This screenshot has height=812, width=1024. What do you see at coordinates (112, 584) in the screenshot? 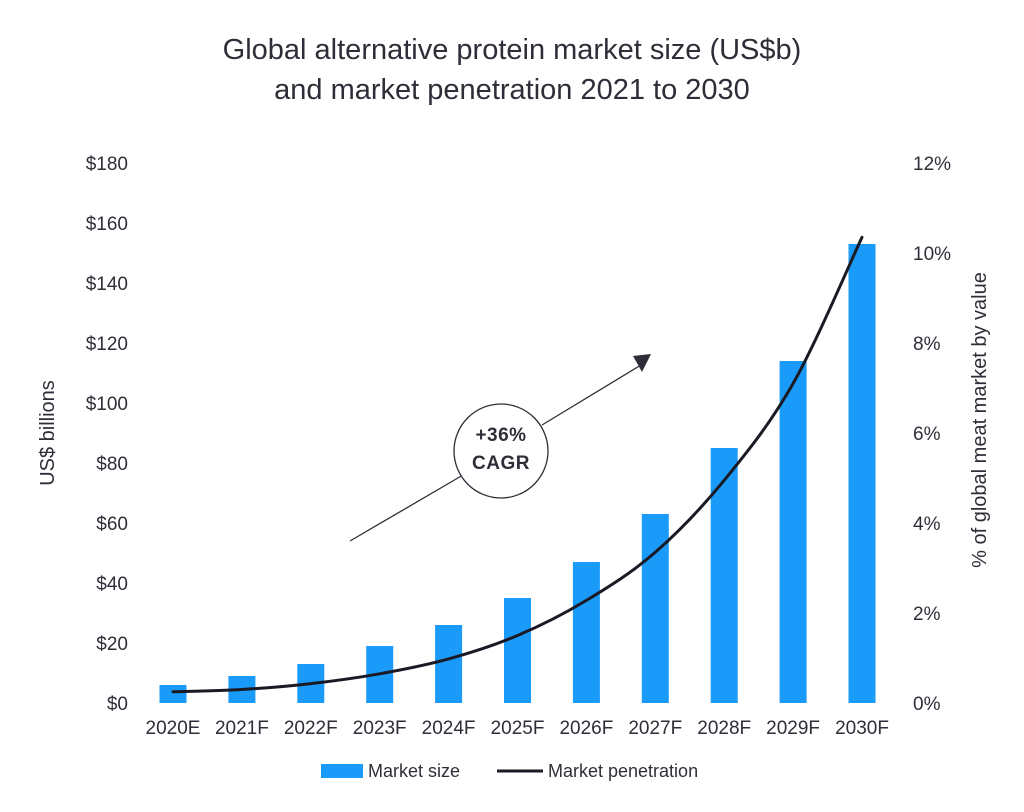
I see `left-tick-label: $40` at bounding box center [112, 584].